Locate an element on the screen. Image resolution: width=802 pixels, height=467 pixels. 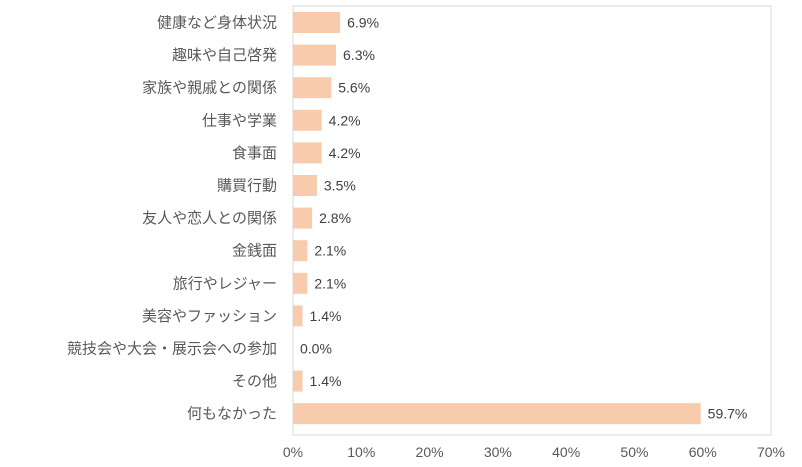
category-label: 金銭面 is located at coordinates (254, 251).